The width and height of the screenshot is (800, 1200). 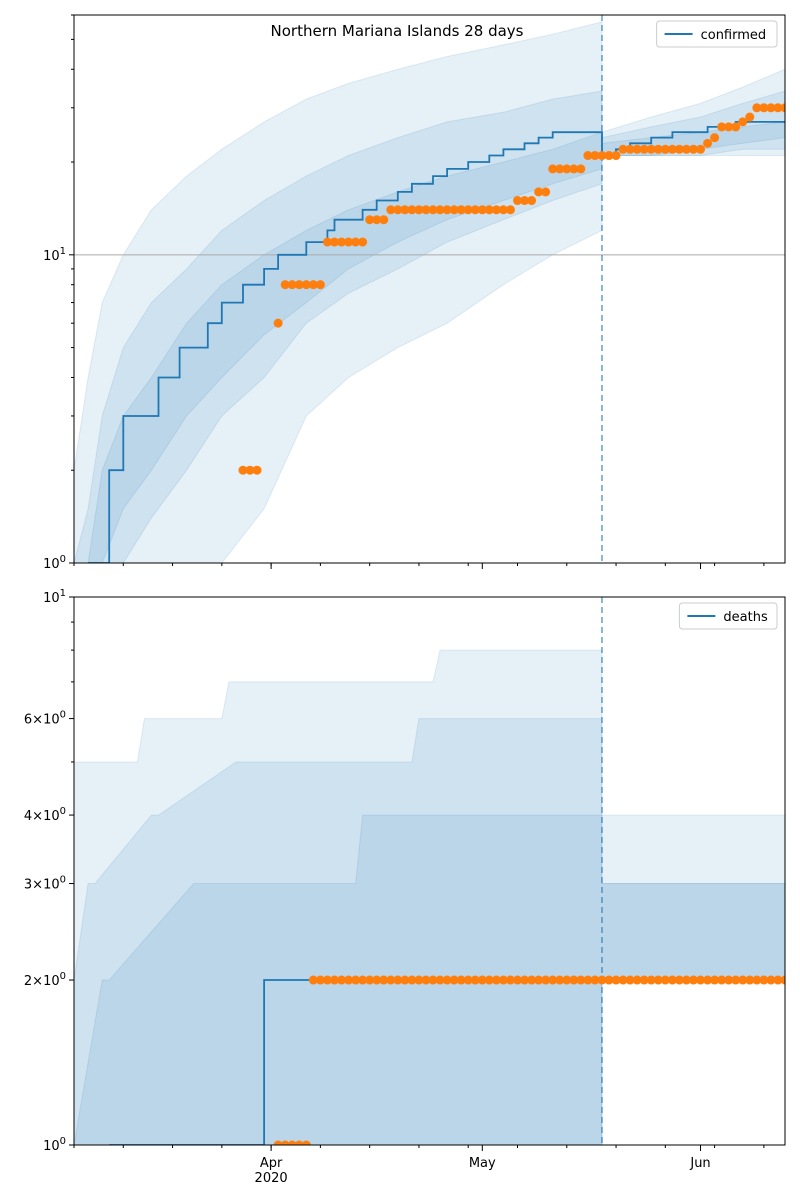 I want to click on legend-label: deaths, so click(x=745, y=617).